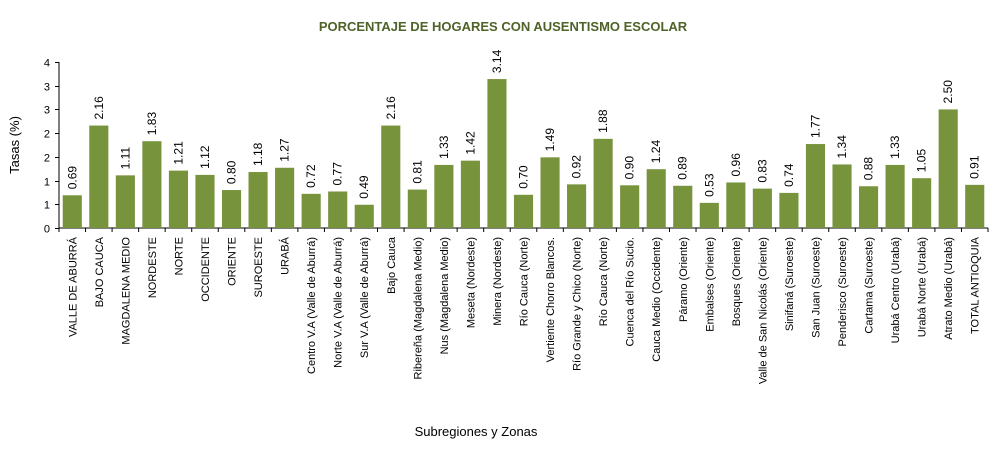 The image size is (1007, 451). Describe the element at coordinates (815, 126) in the screenshot. I see `data-label: 1.77` at that location.